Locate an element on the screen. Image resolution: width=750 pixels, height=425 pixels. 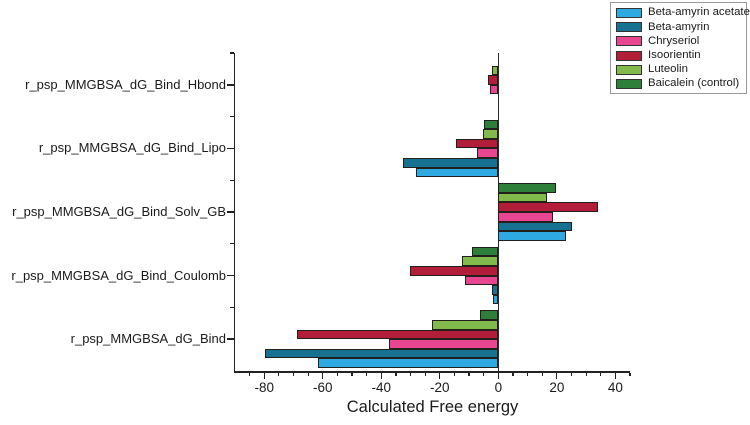
bar-isoorientin-bind-lipo is located at coordinates (477, 143).